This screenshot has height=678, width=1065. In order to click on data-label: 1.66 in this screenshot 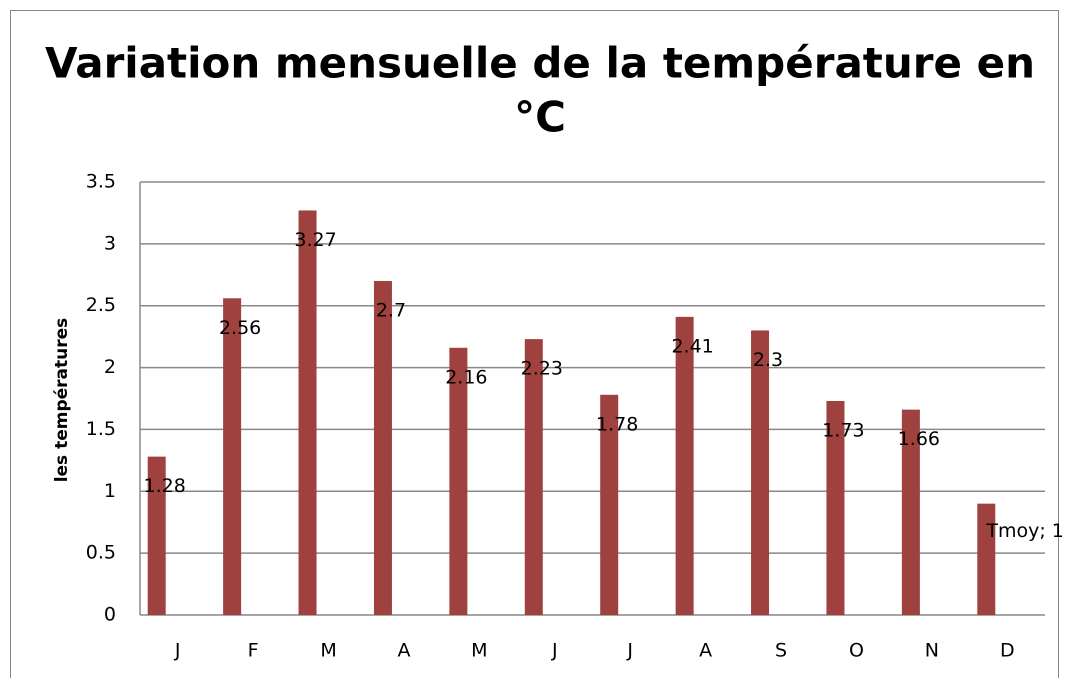, I will do `click(919, 439)`.